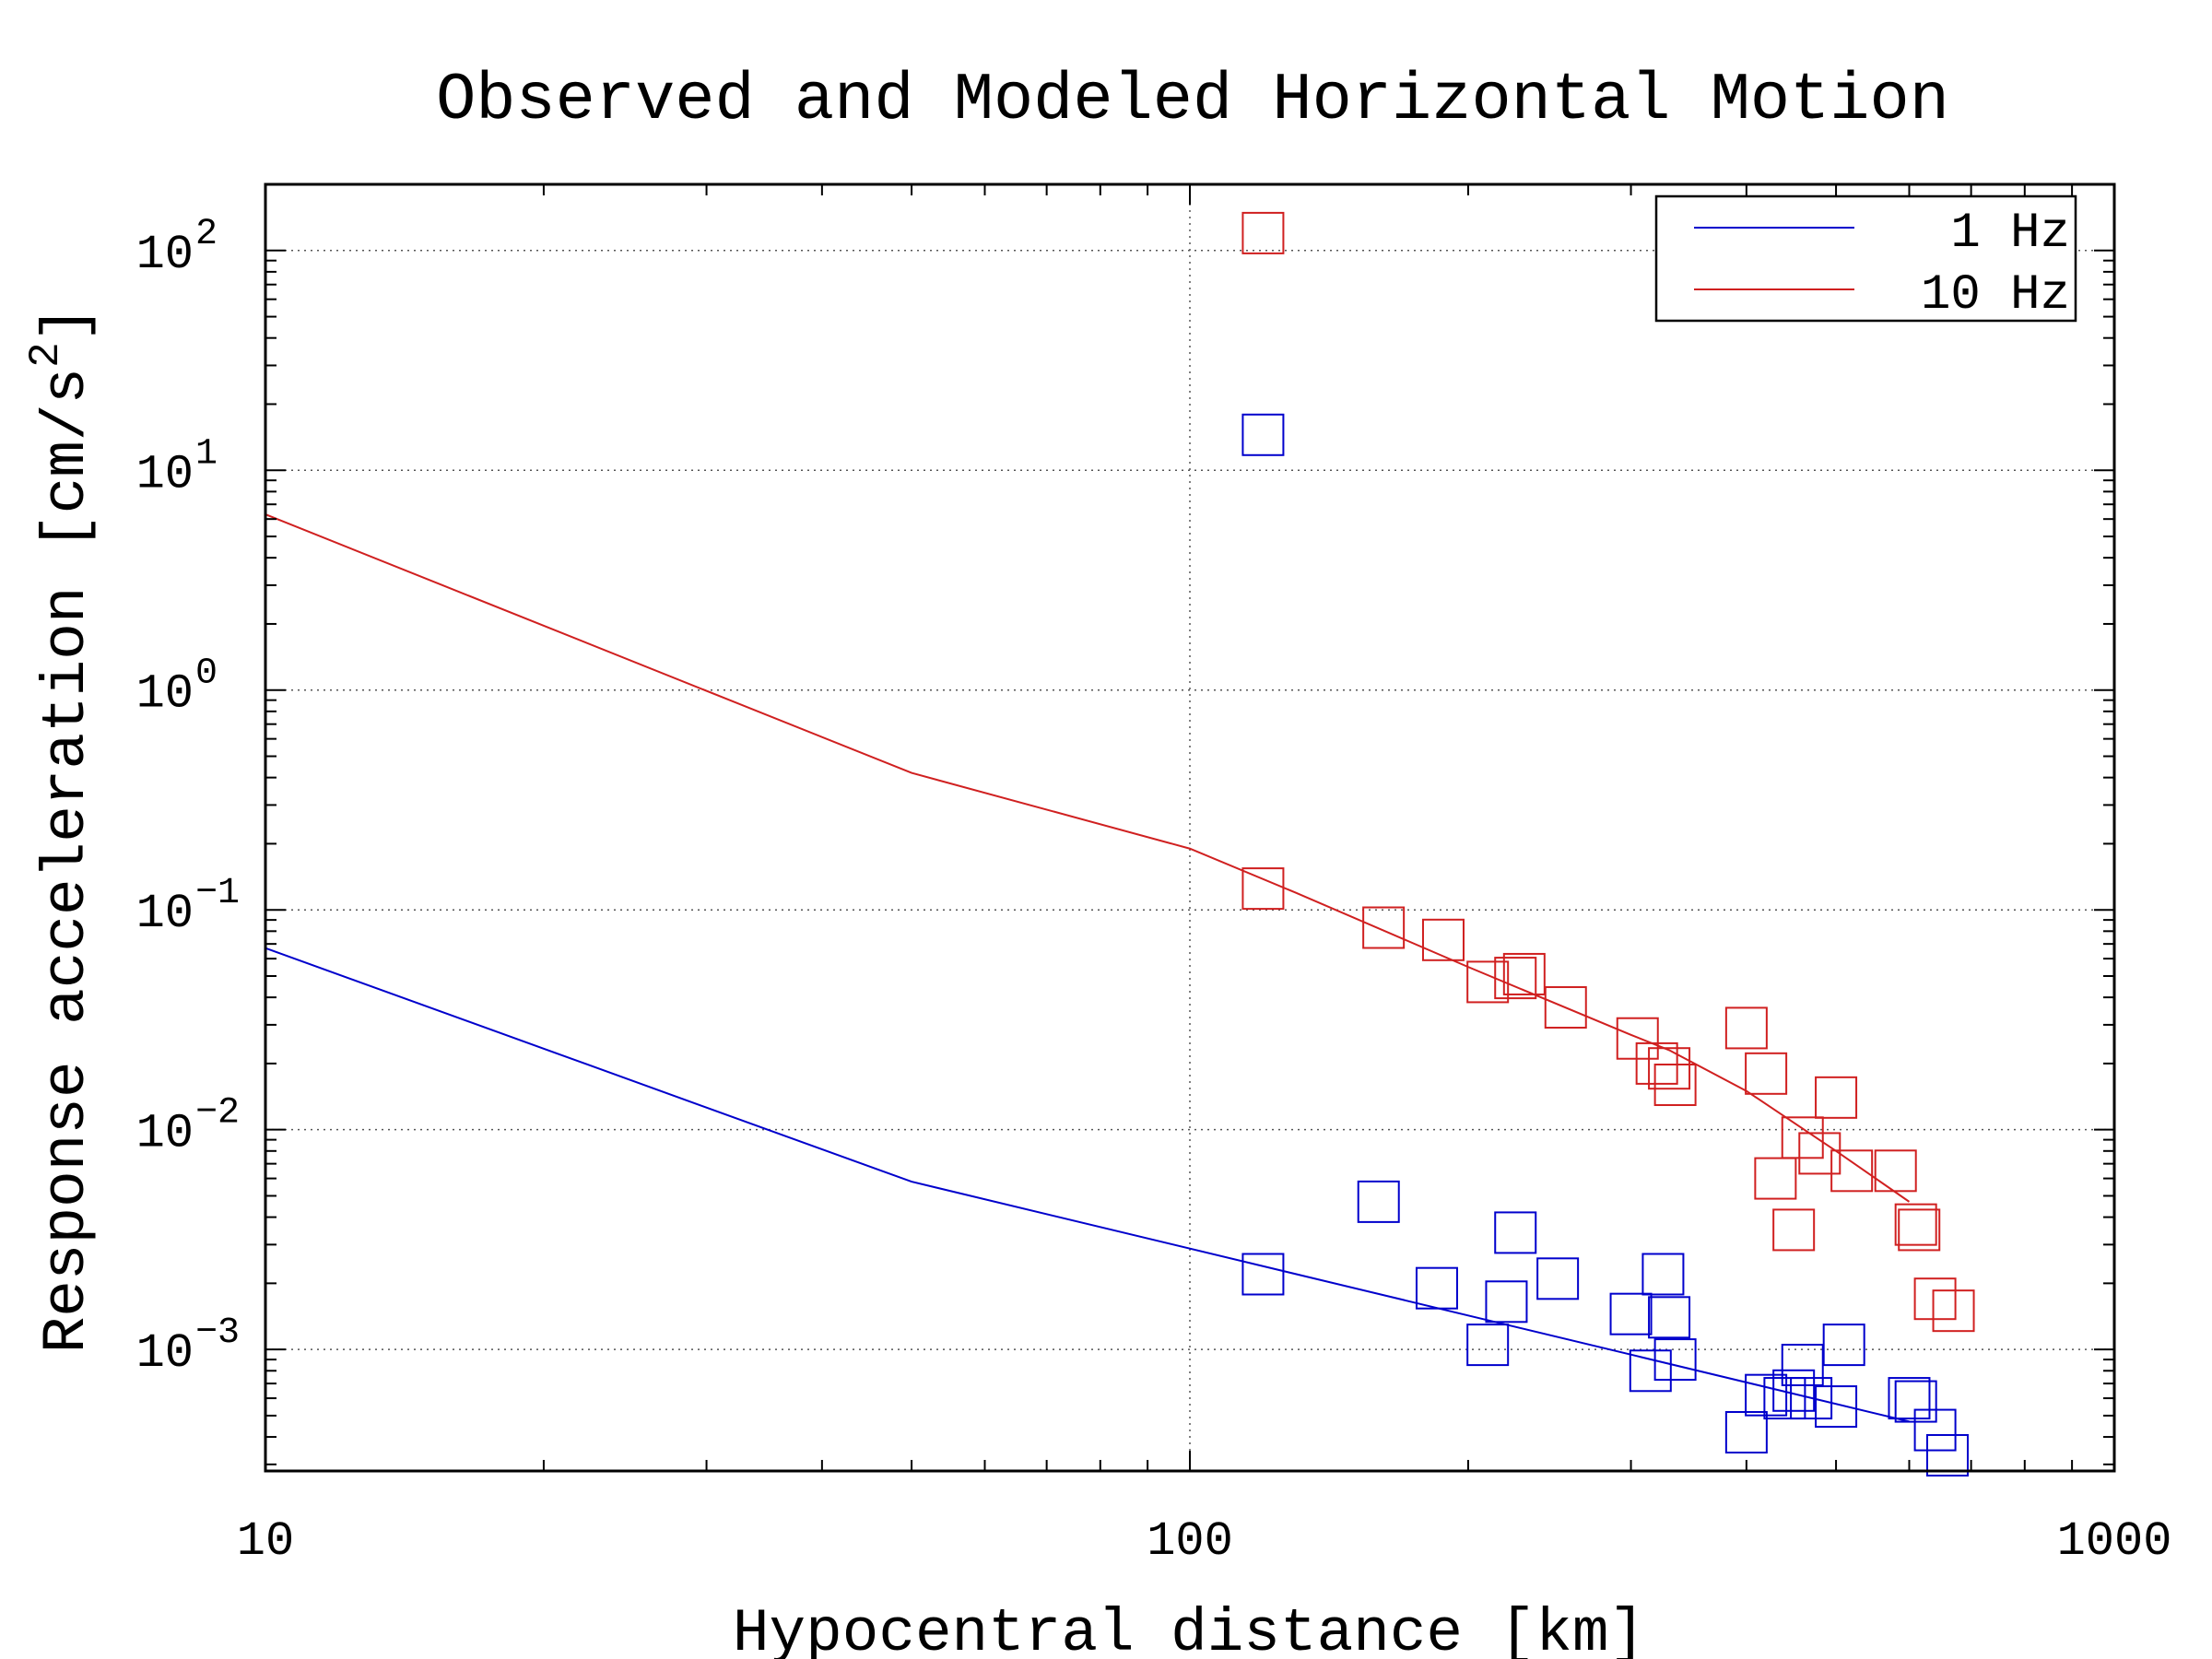 This screenshot has height=1659, width=2212. Describe the element at coordinates (2010, 234) in the screenshot. I see `legend-label-1hz: 1 Hz` at that location.